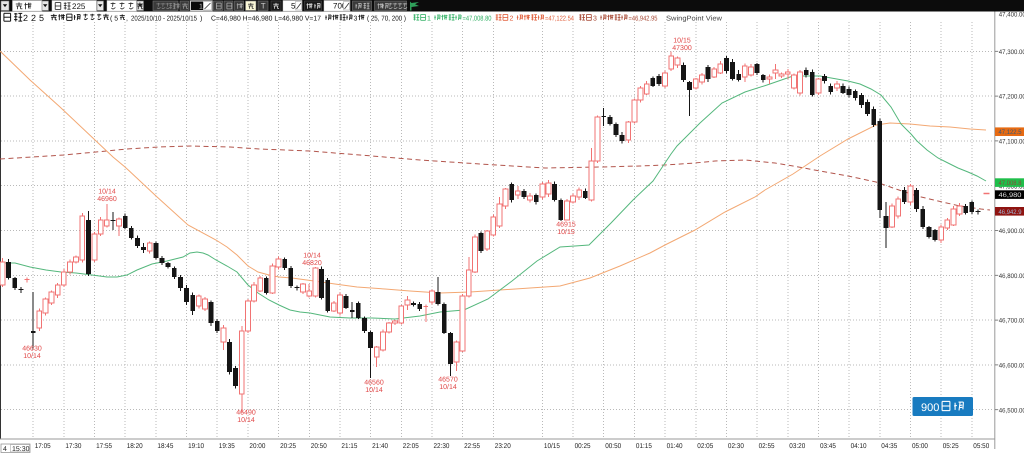 The width and height of the screenshot is (1024, 460). I want to click on svg-text: 23:20, so click(503, 446).